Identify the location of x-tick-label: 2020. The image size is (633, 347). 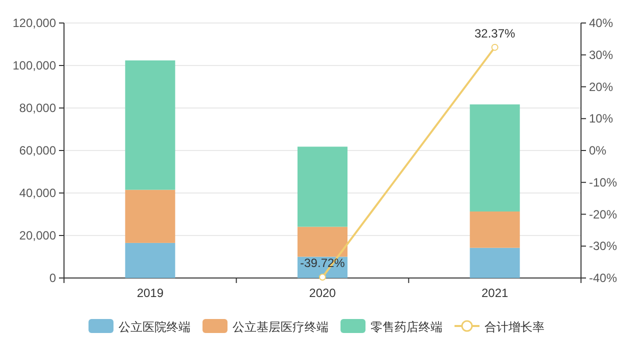
(322, 293).